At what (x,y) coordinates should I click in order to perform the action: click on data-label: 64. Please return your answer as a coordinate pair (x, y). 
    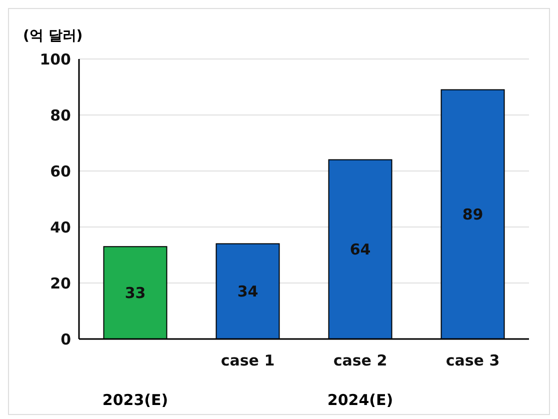
    Looking at the image, I should click on (360, 249).